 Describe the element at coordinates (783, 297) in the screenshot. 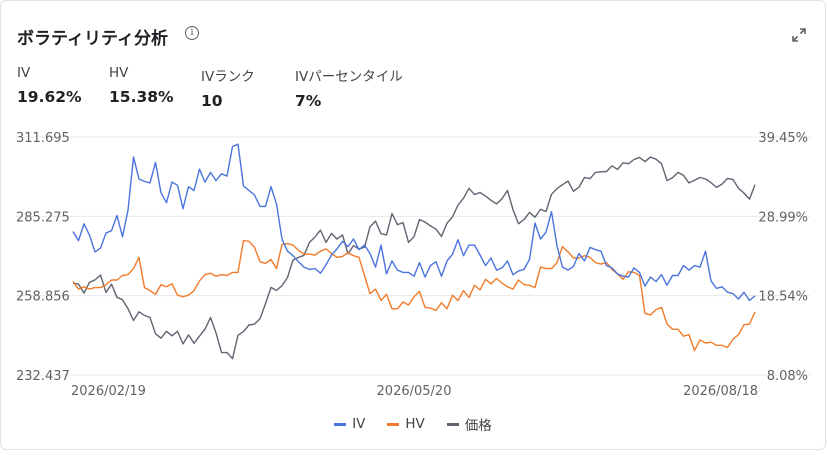

I see `right-axis-tick-label: 18.54%` at that location.